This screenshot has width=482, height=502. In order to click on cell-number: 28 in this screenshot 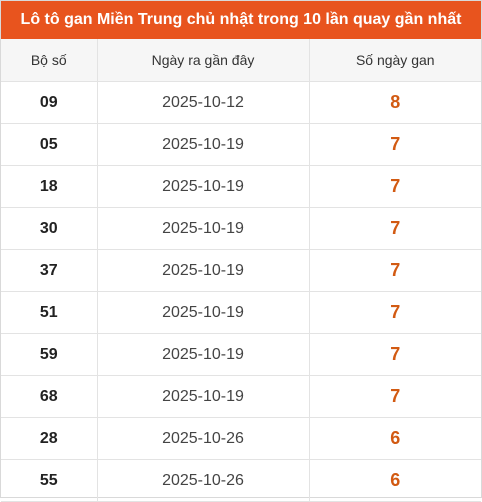, I will do `click(49, 438)`.